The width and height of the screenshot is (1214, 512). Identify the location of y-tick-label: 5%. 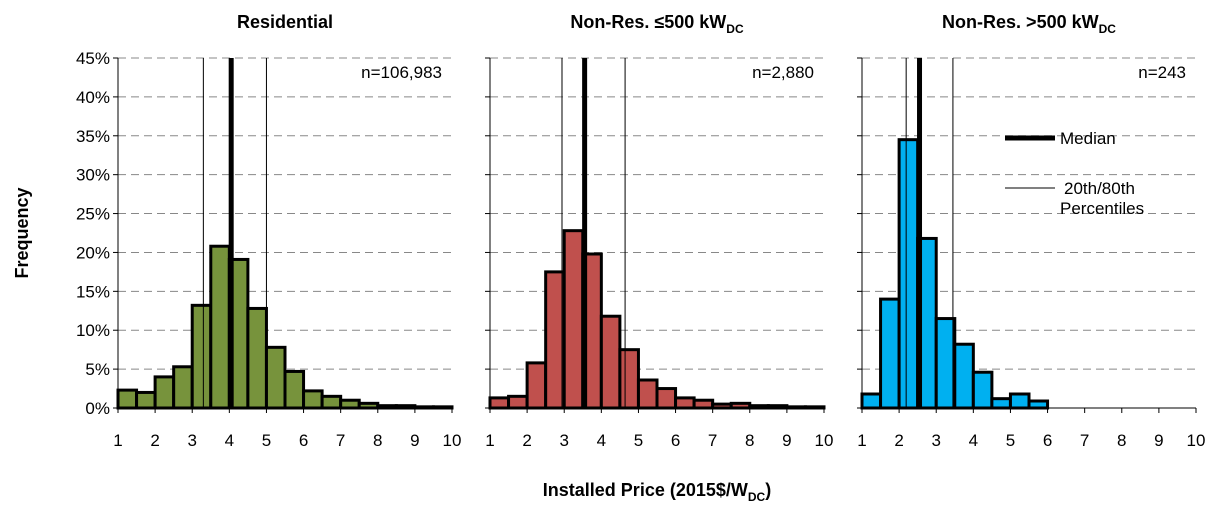
(97, 369).